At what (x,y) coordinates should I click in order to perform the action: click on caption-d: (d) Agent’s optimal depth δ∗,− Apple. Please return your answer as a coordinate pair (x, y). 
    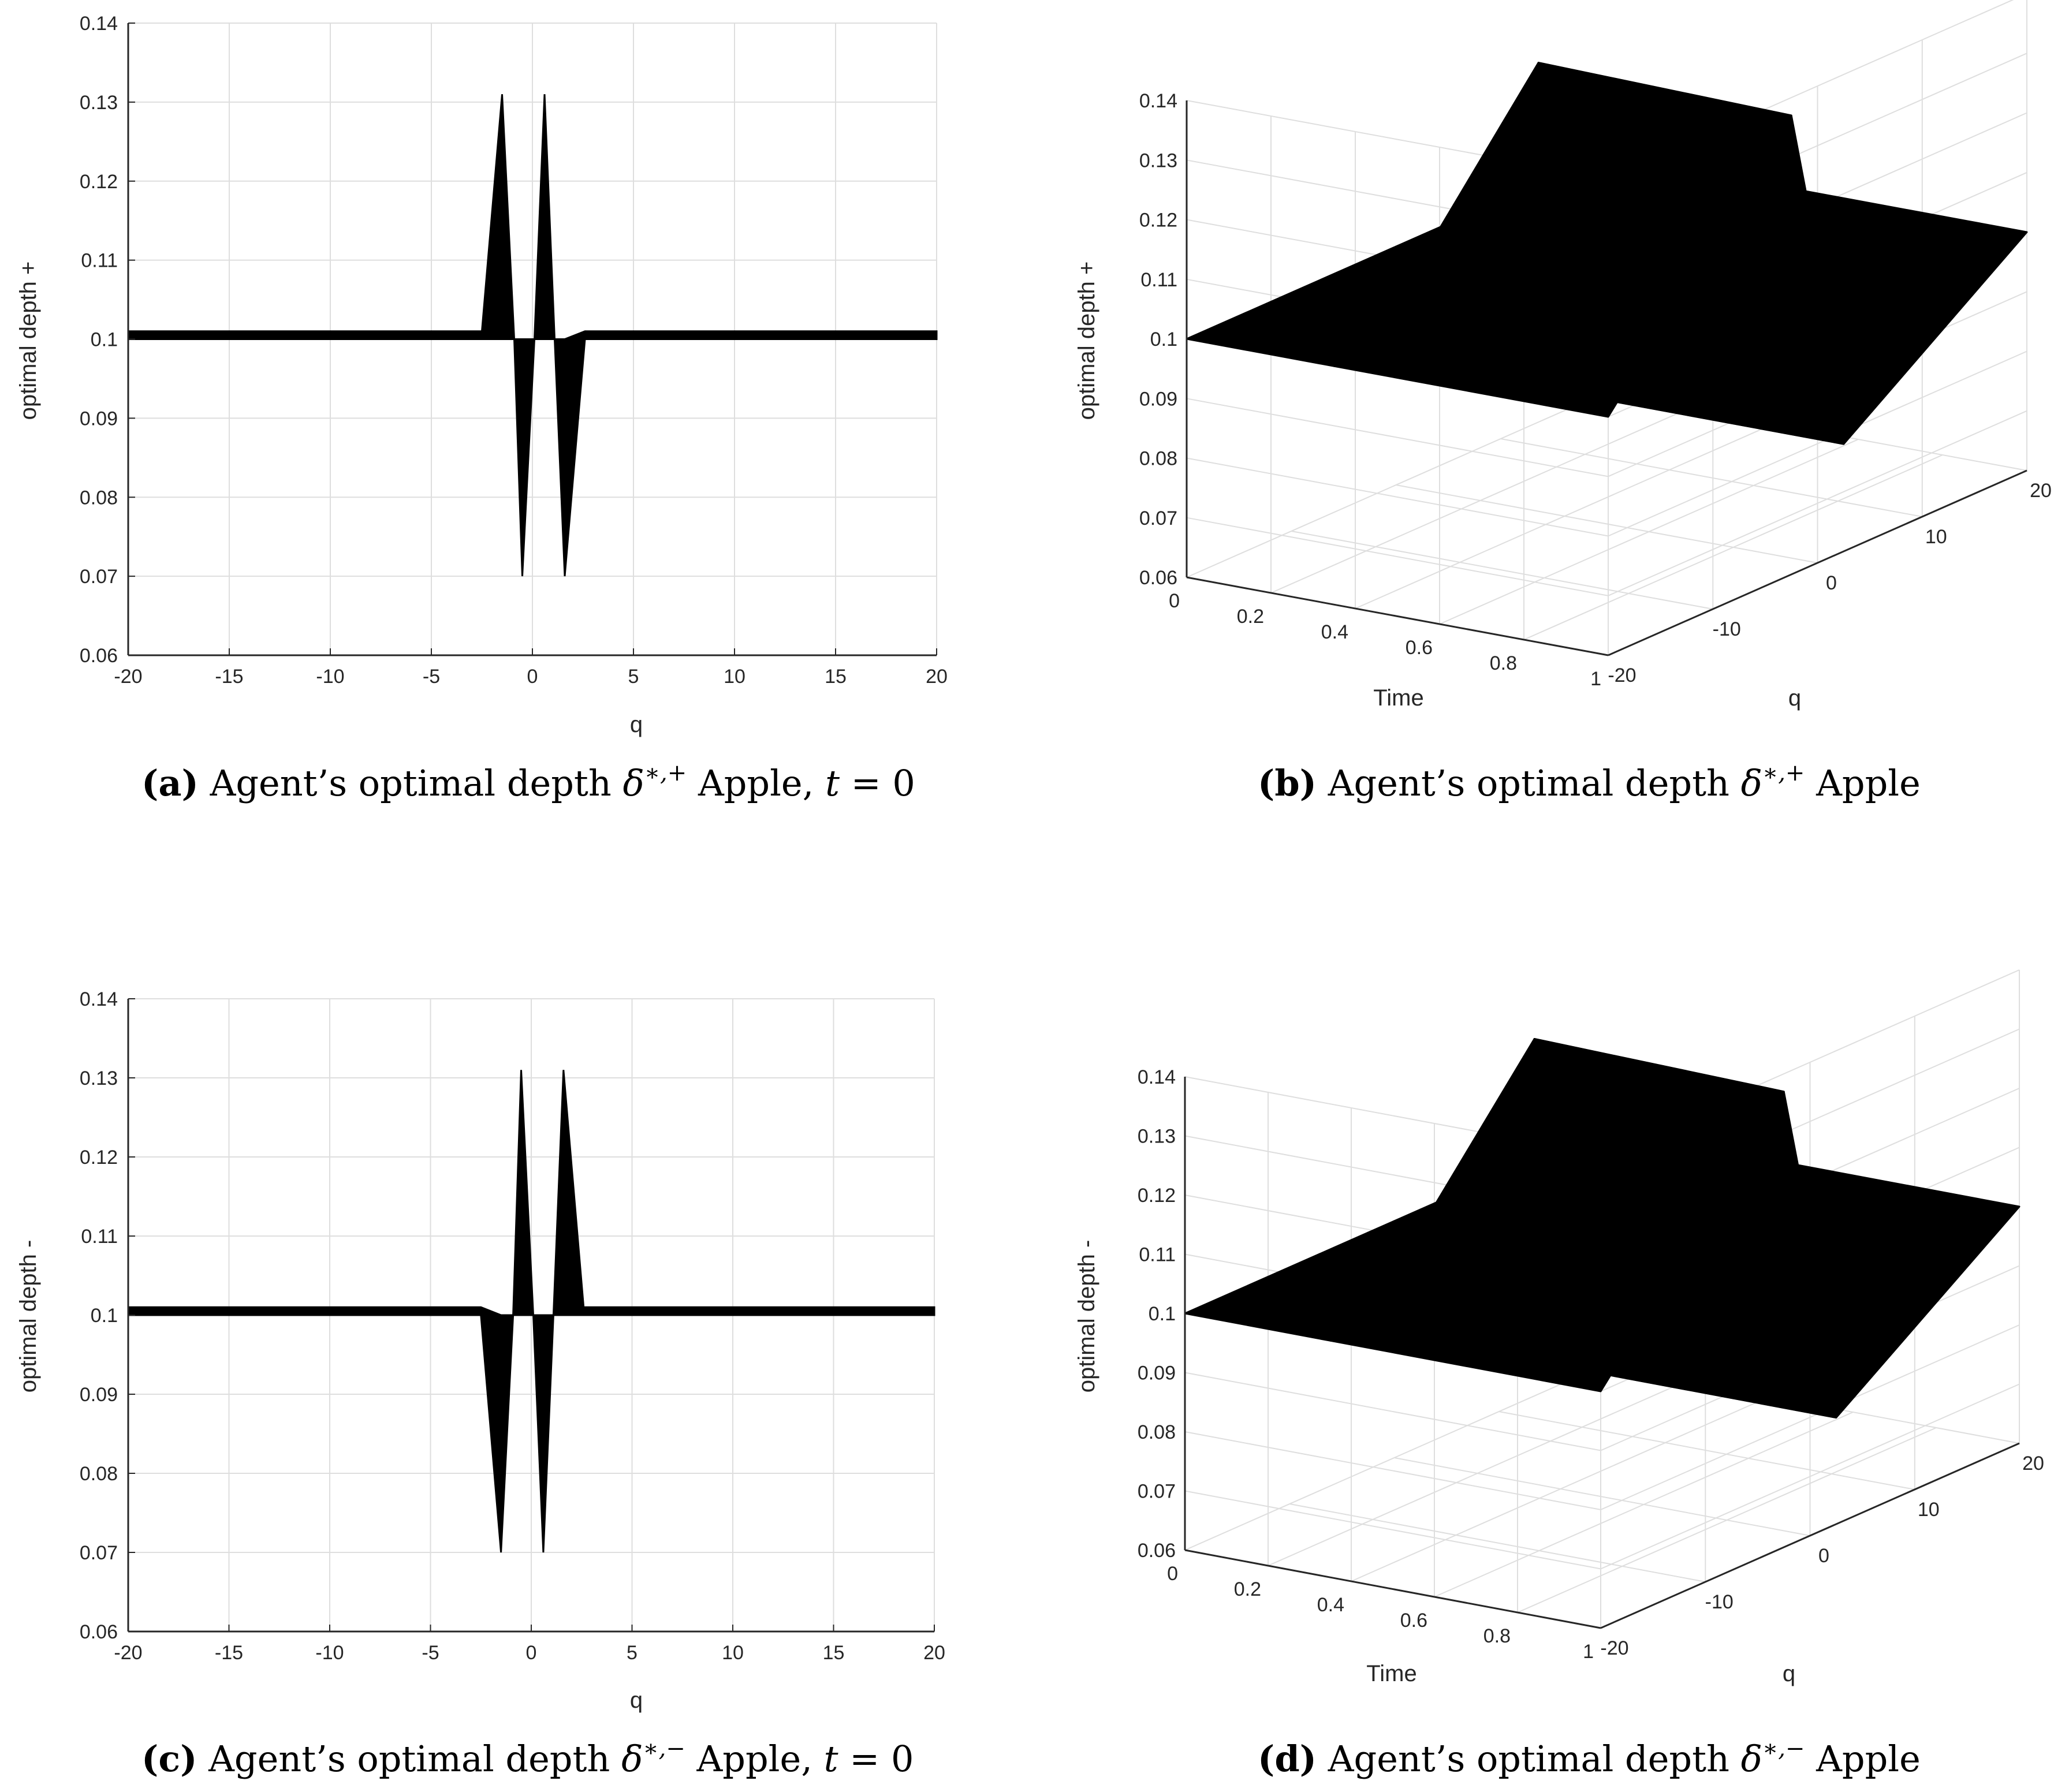
    Looking at the image, I should click on (1589, 1757).